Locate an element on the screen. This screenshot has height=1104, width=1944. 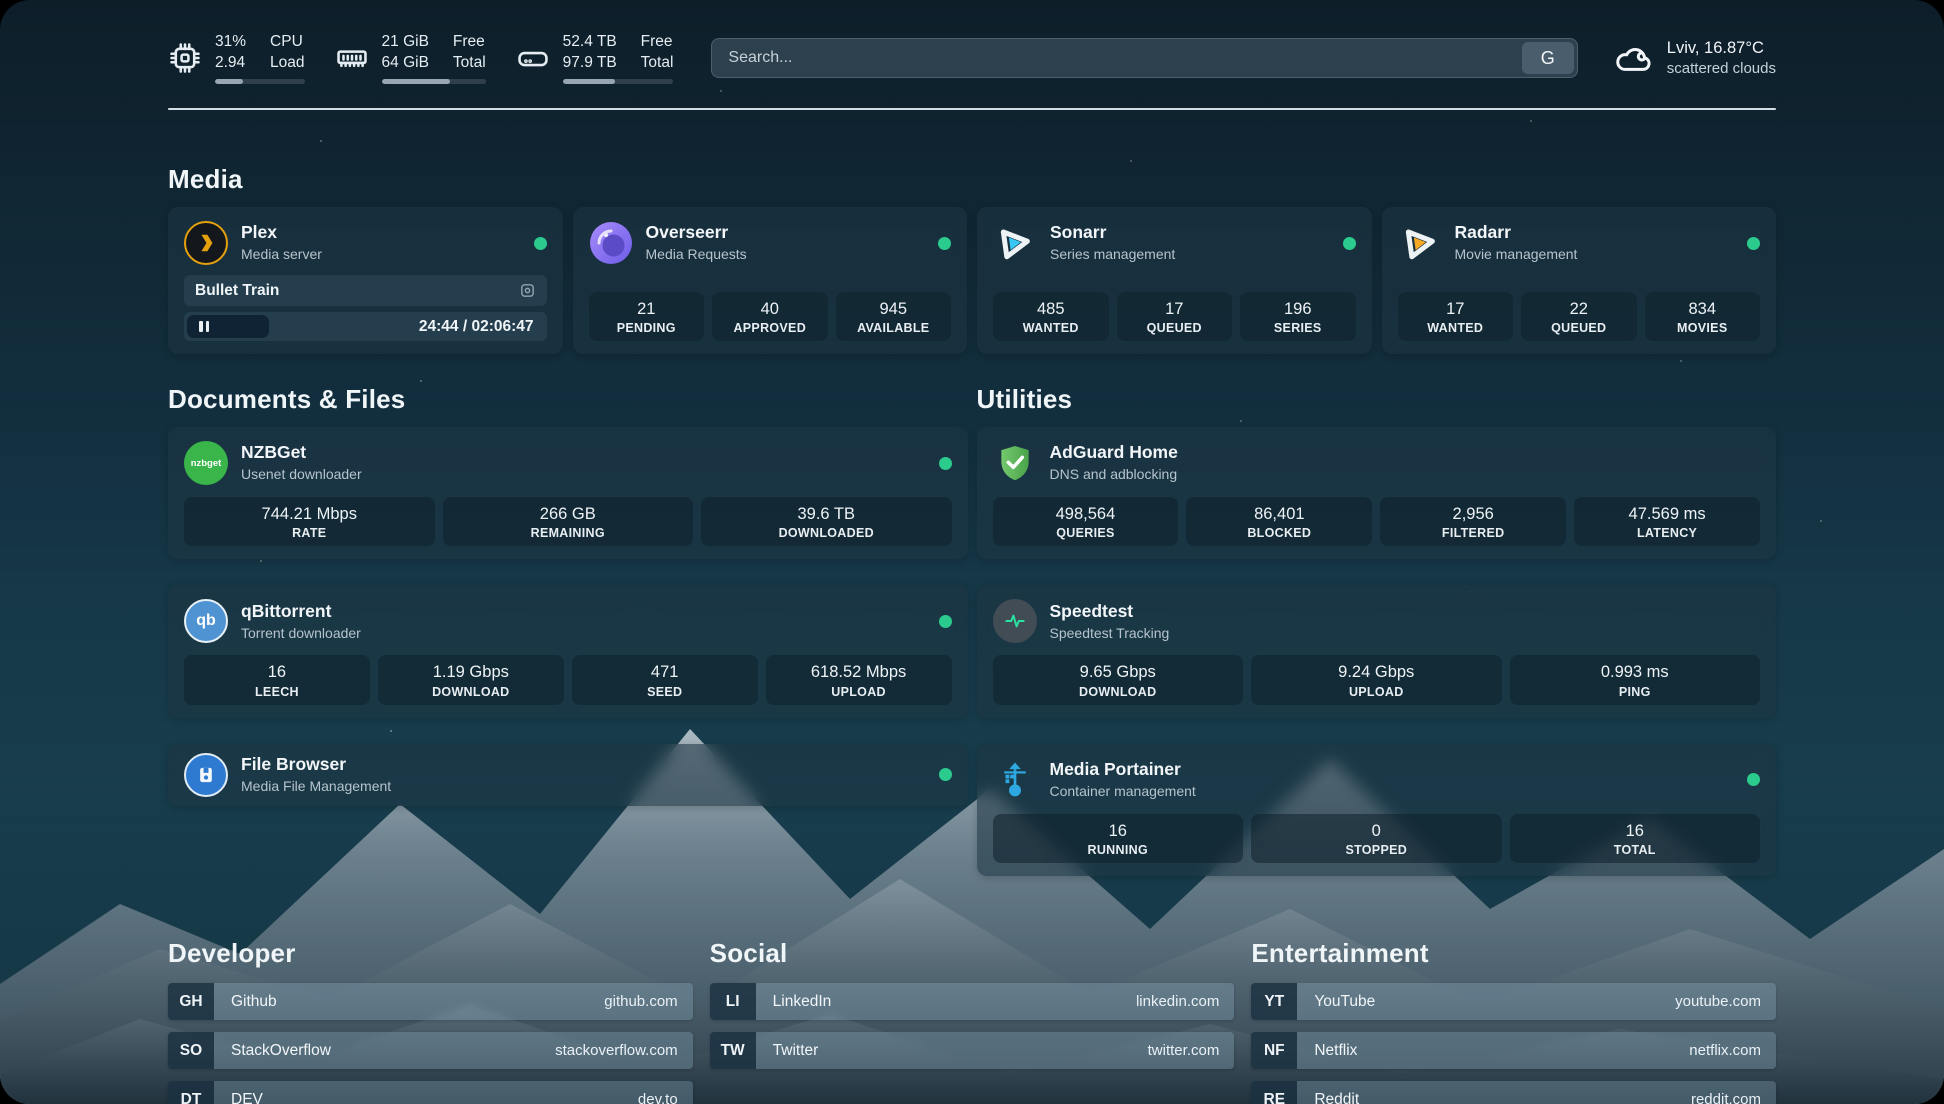
app-name: Speedtest is located at coordinates (1091, 610).